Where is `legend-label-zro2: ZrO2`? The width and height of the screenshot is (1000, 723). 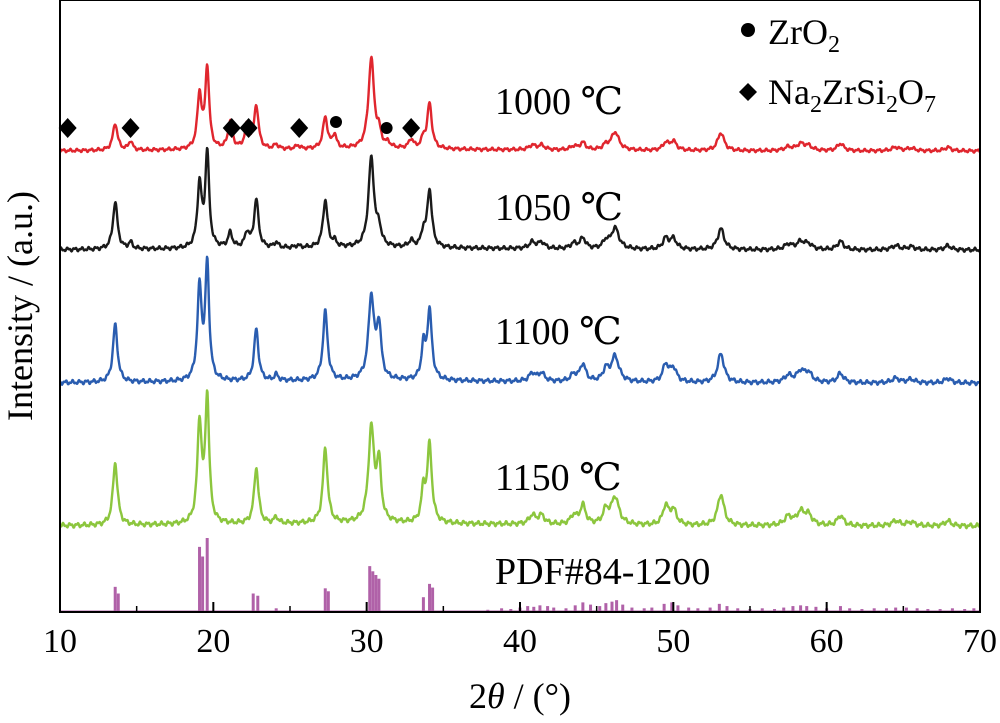 legend-label-zro2: ZrO2 is located at coordinates (804, 35).